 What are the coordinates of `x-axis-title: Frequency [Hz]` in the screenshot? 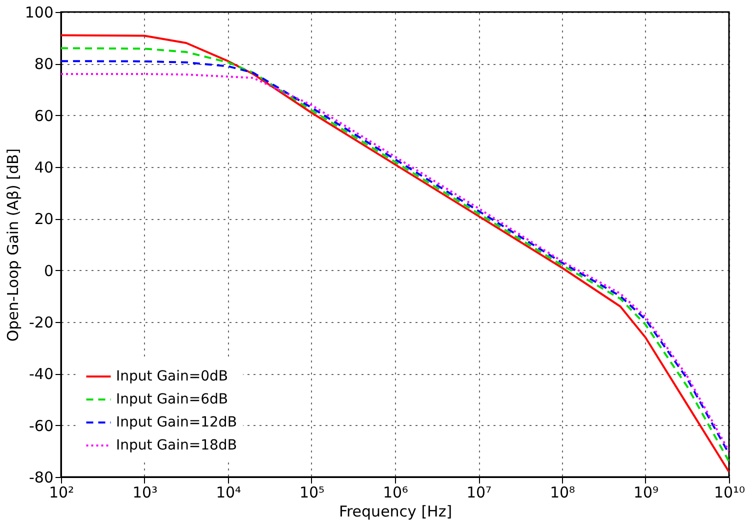 It's located at (395, 511).